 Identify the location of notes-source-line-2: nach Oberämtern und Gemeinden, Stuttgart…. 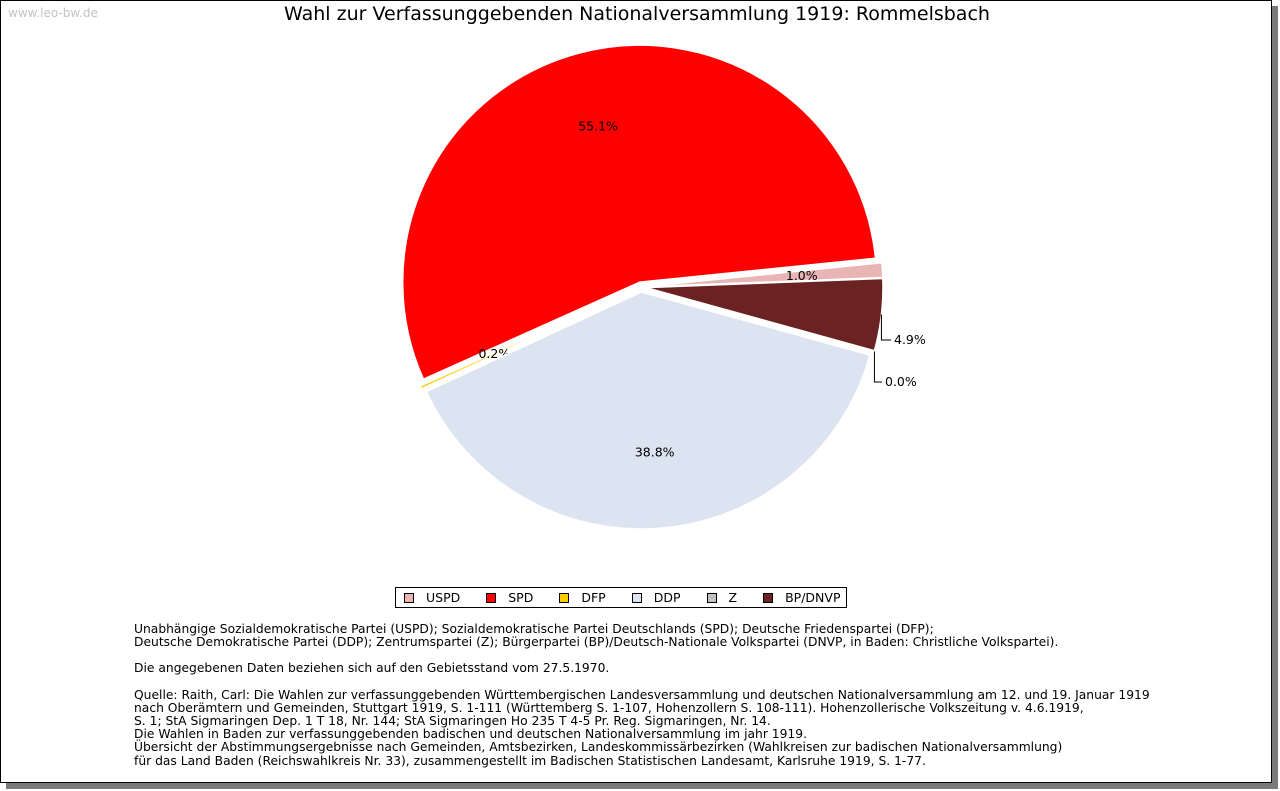
(609, 707).